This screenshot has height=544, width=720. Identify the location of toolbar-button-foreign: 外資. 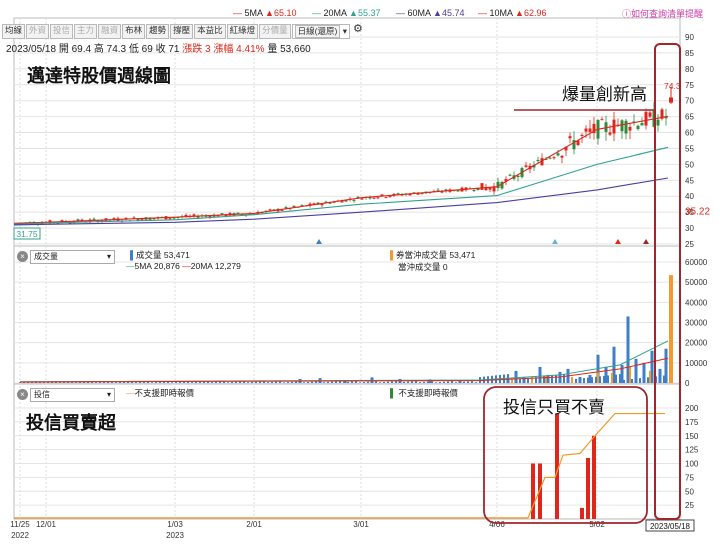
(38, 31).